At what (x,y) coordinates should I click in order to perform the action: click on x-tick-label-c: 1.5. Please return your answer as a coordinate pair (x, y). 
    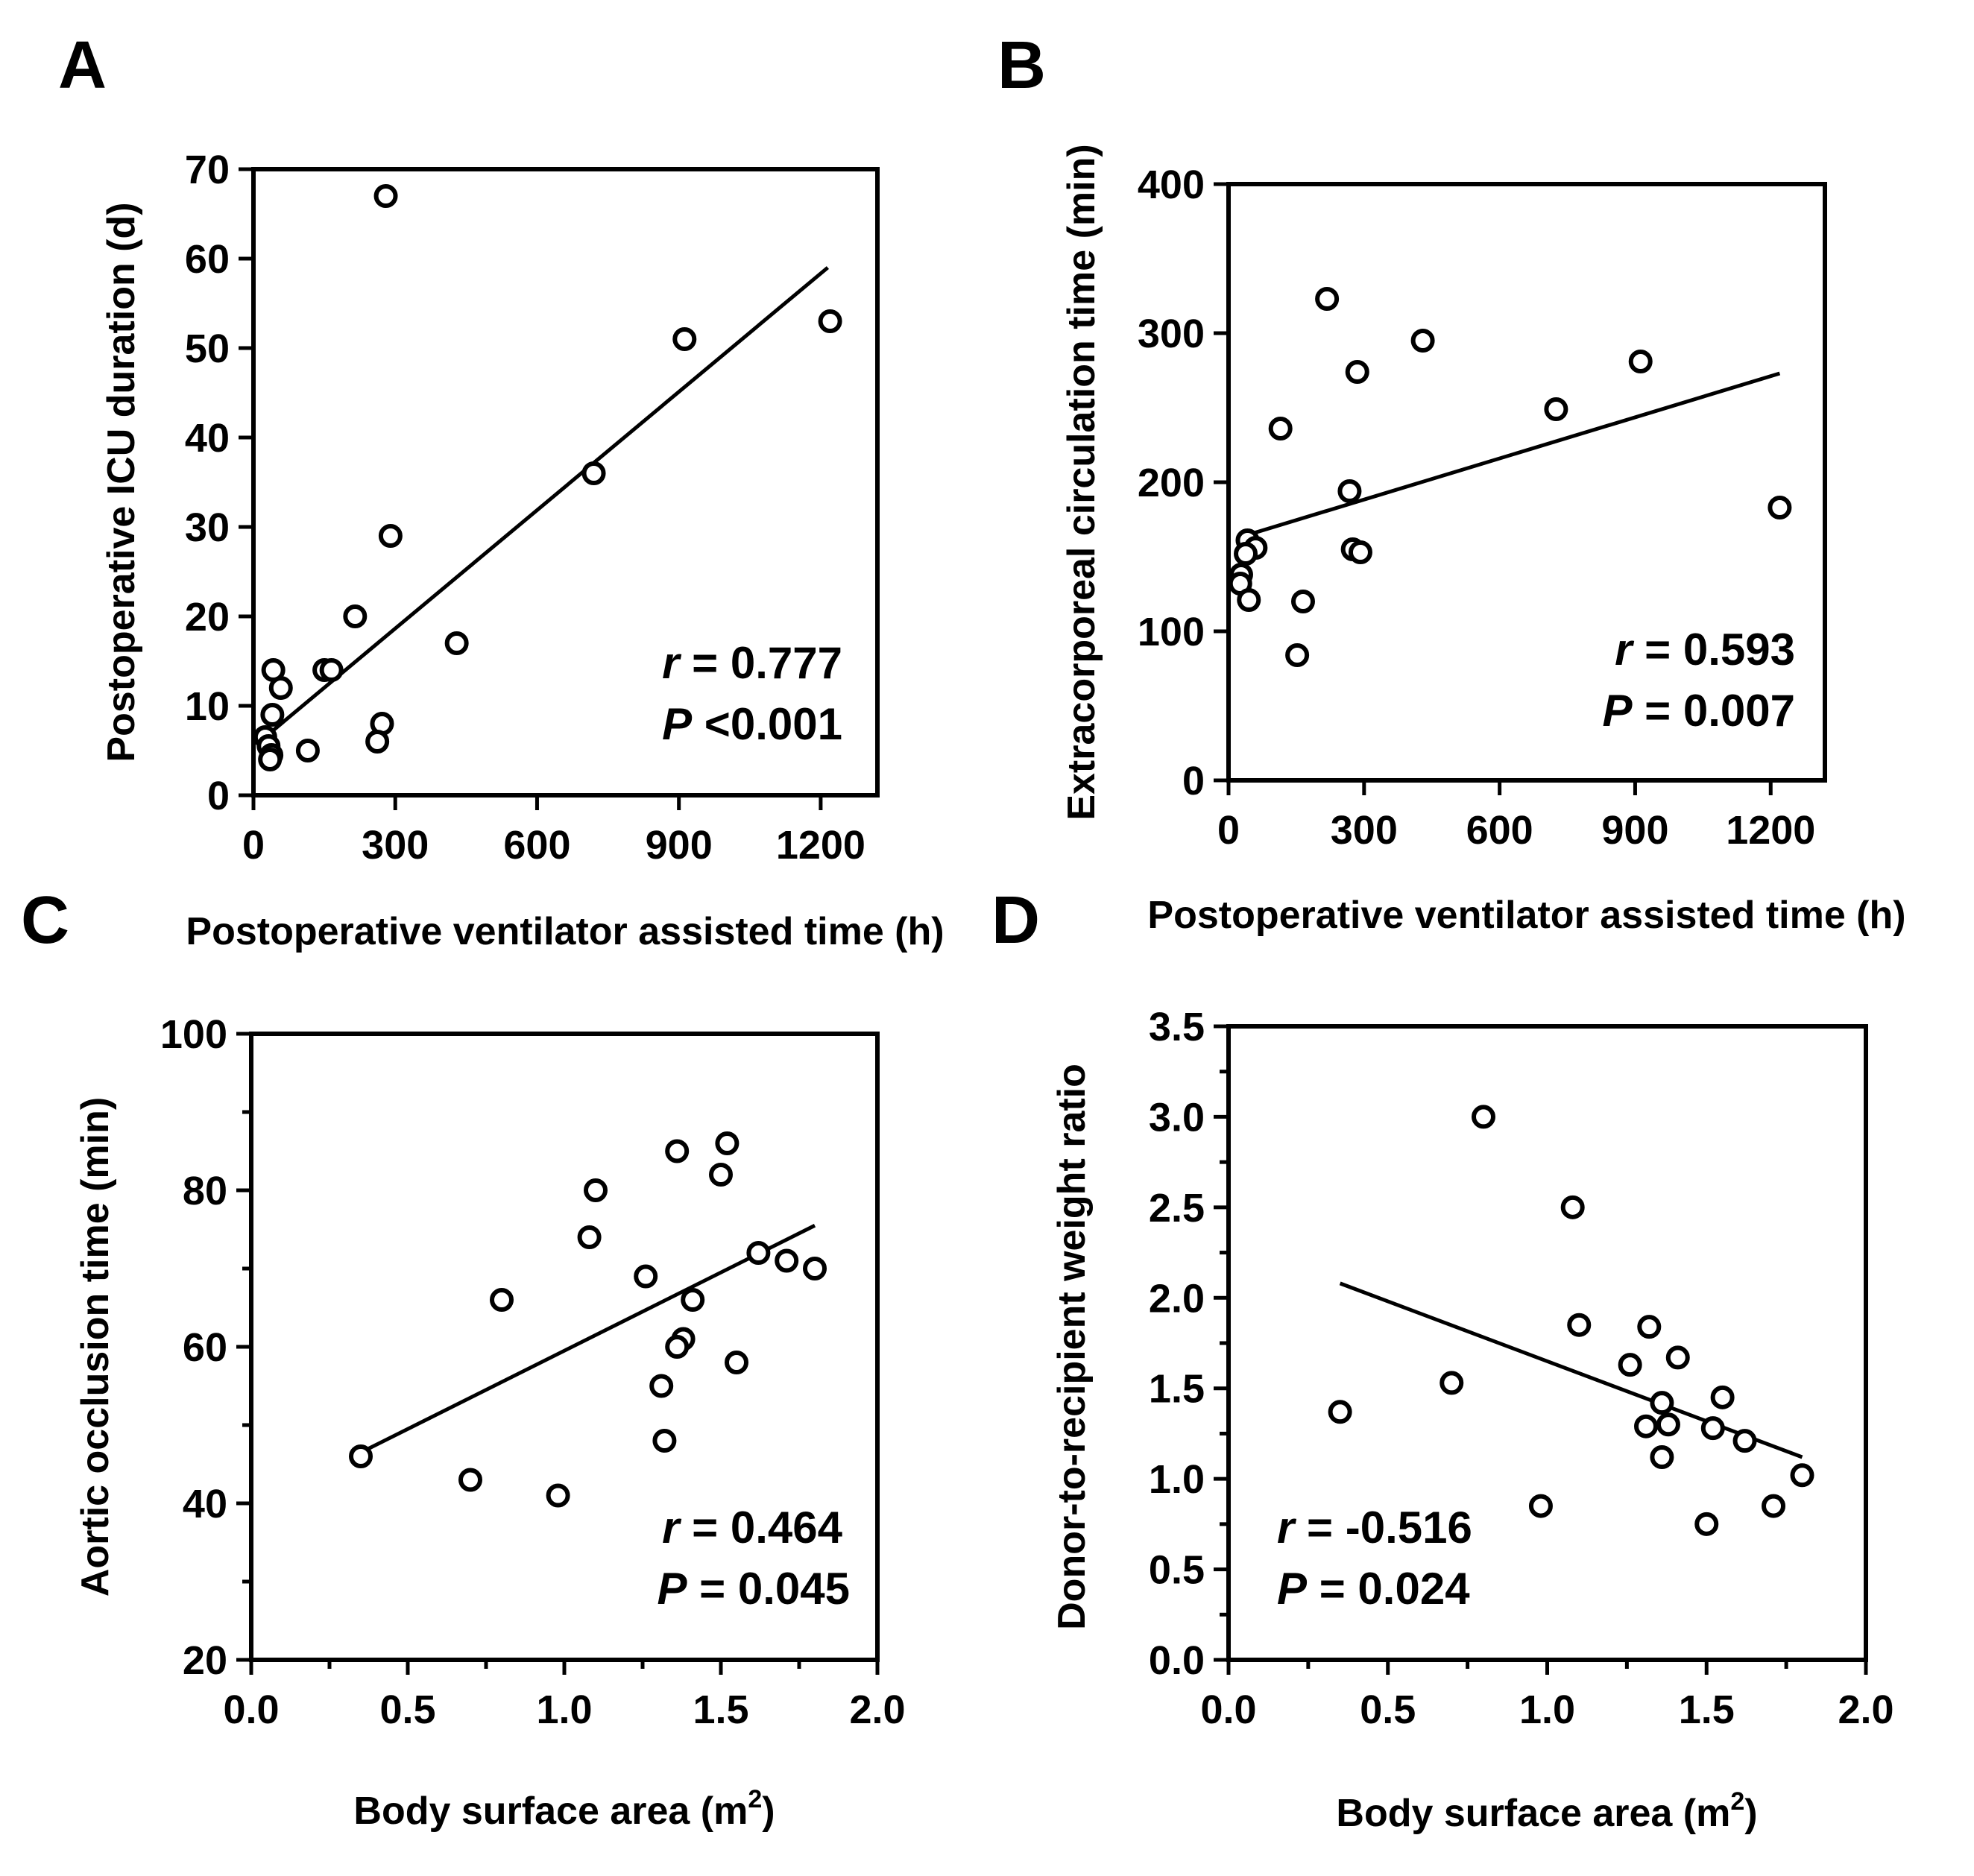
    Looking at the image, I should click on (720, 1709).